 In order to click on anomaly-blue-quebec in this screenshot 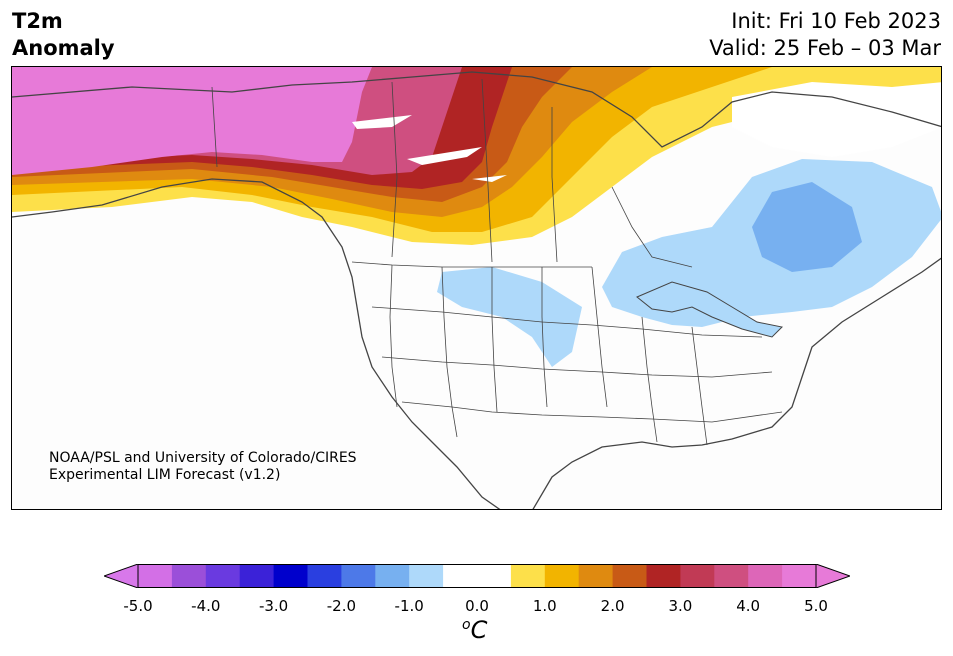, I will do `click(807, 227)`.